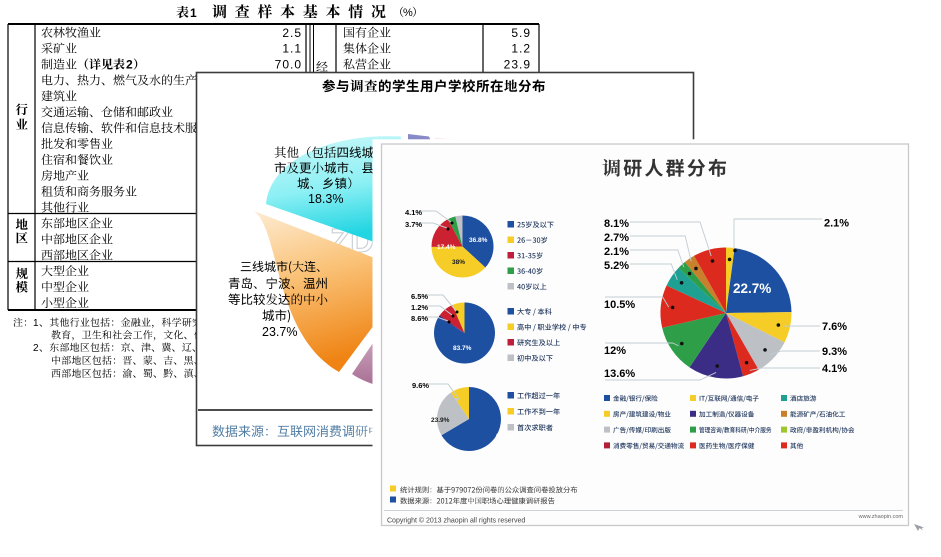 This screenshot has height=557, width=941. Describe the element at coordinates (292, 49) in the screenshot. I see `svg-text: 1.1` at that location.